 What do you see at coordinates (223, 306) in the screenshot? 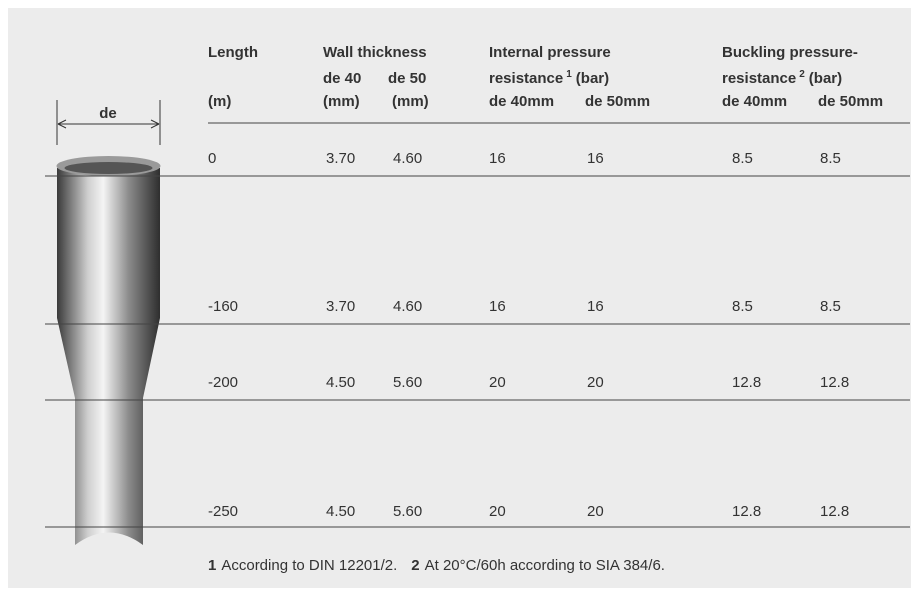
I see `cell: -160` at bounding box center [223, 306].